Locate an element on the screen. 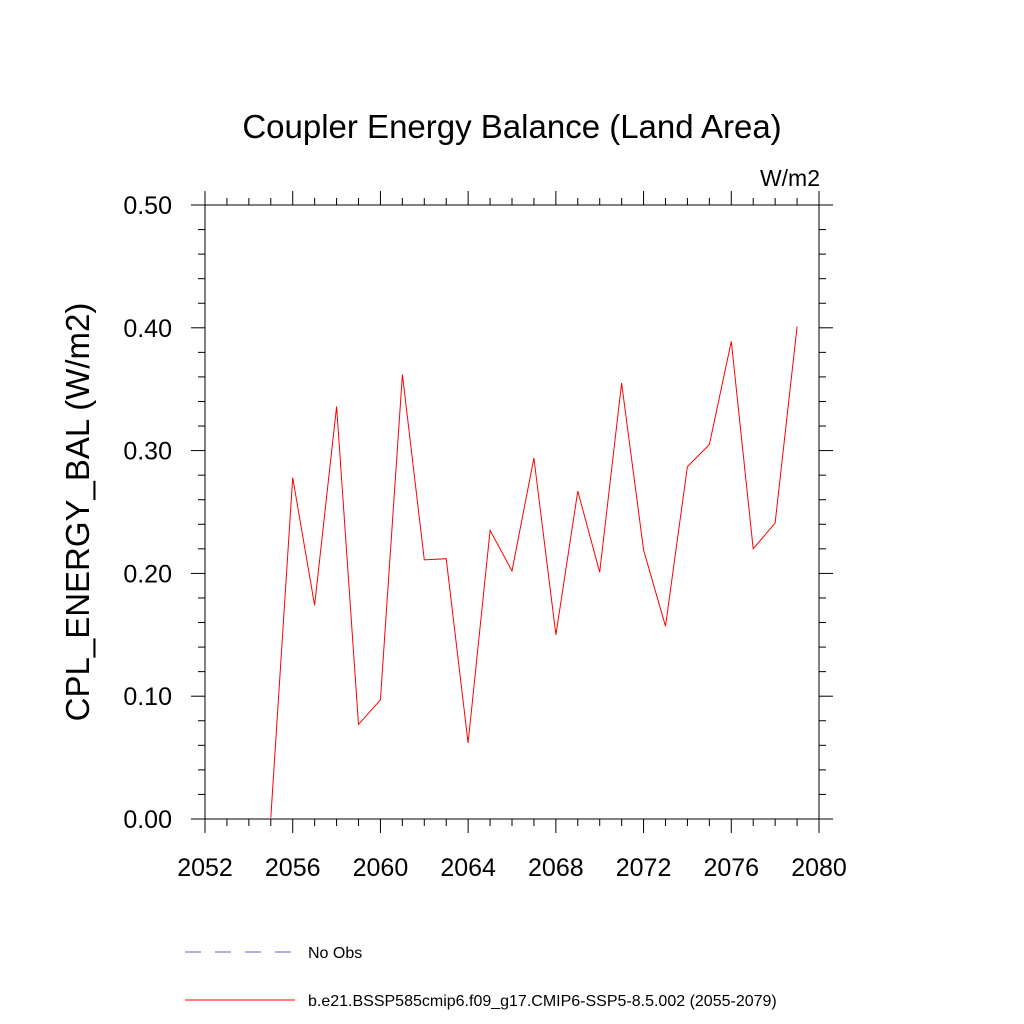  y-axis-label: CPL_ENERGY_BAL (W/m2) is located at coordinates (77, 512).